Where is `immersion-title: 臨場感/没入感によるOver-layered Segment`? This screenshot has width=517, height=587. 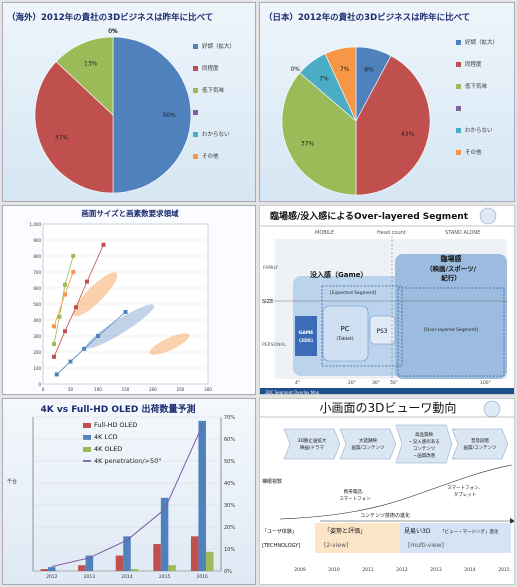 immersion-title: 臨場感/没入感によるOver-layered Segment is located at coordinates (369, 217).